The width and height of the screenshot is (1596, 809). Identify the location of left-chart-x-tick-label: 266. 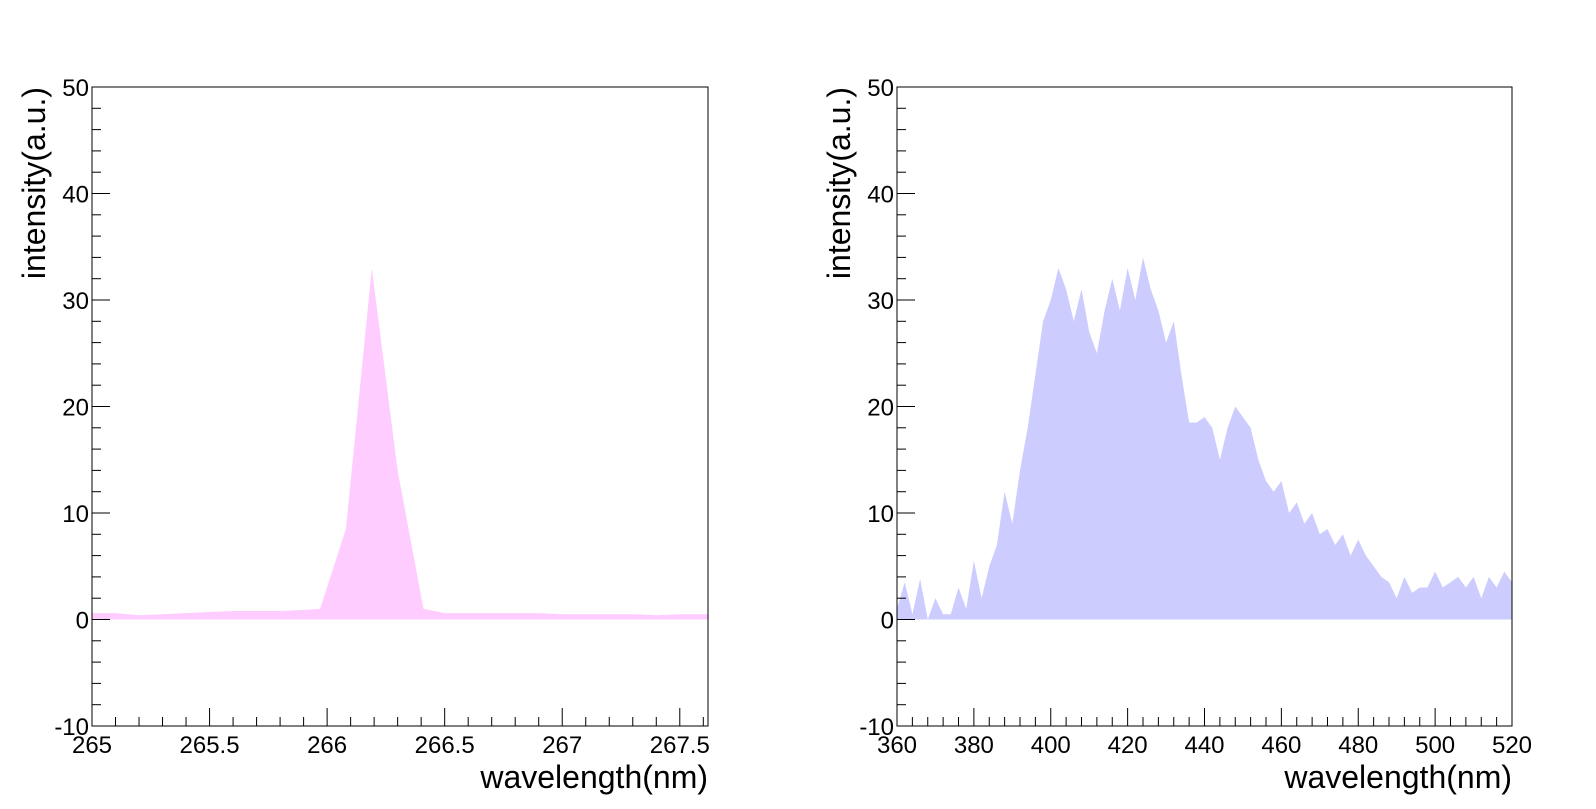
(327, 745).